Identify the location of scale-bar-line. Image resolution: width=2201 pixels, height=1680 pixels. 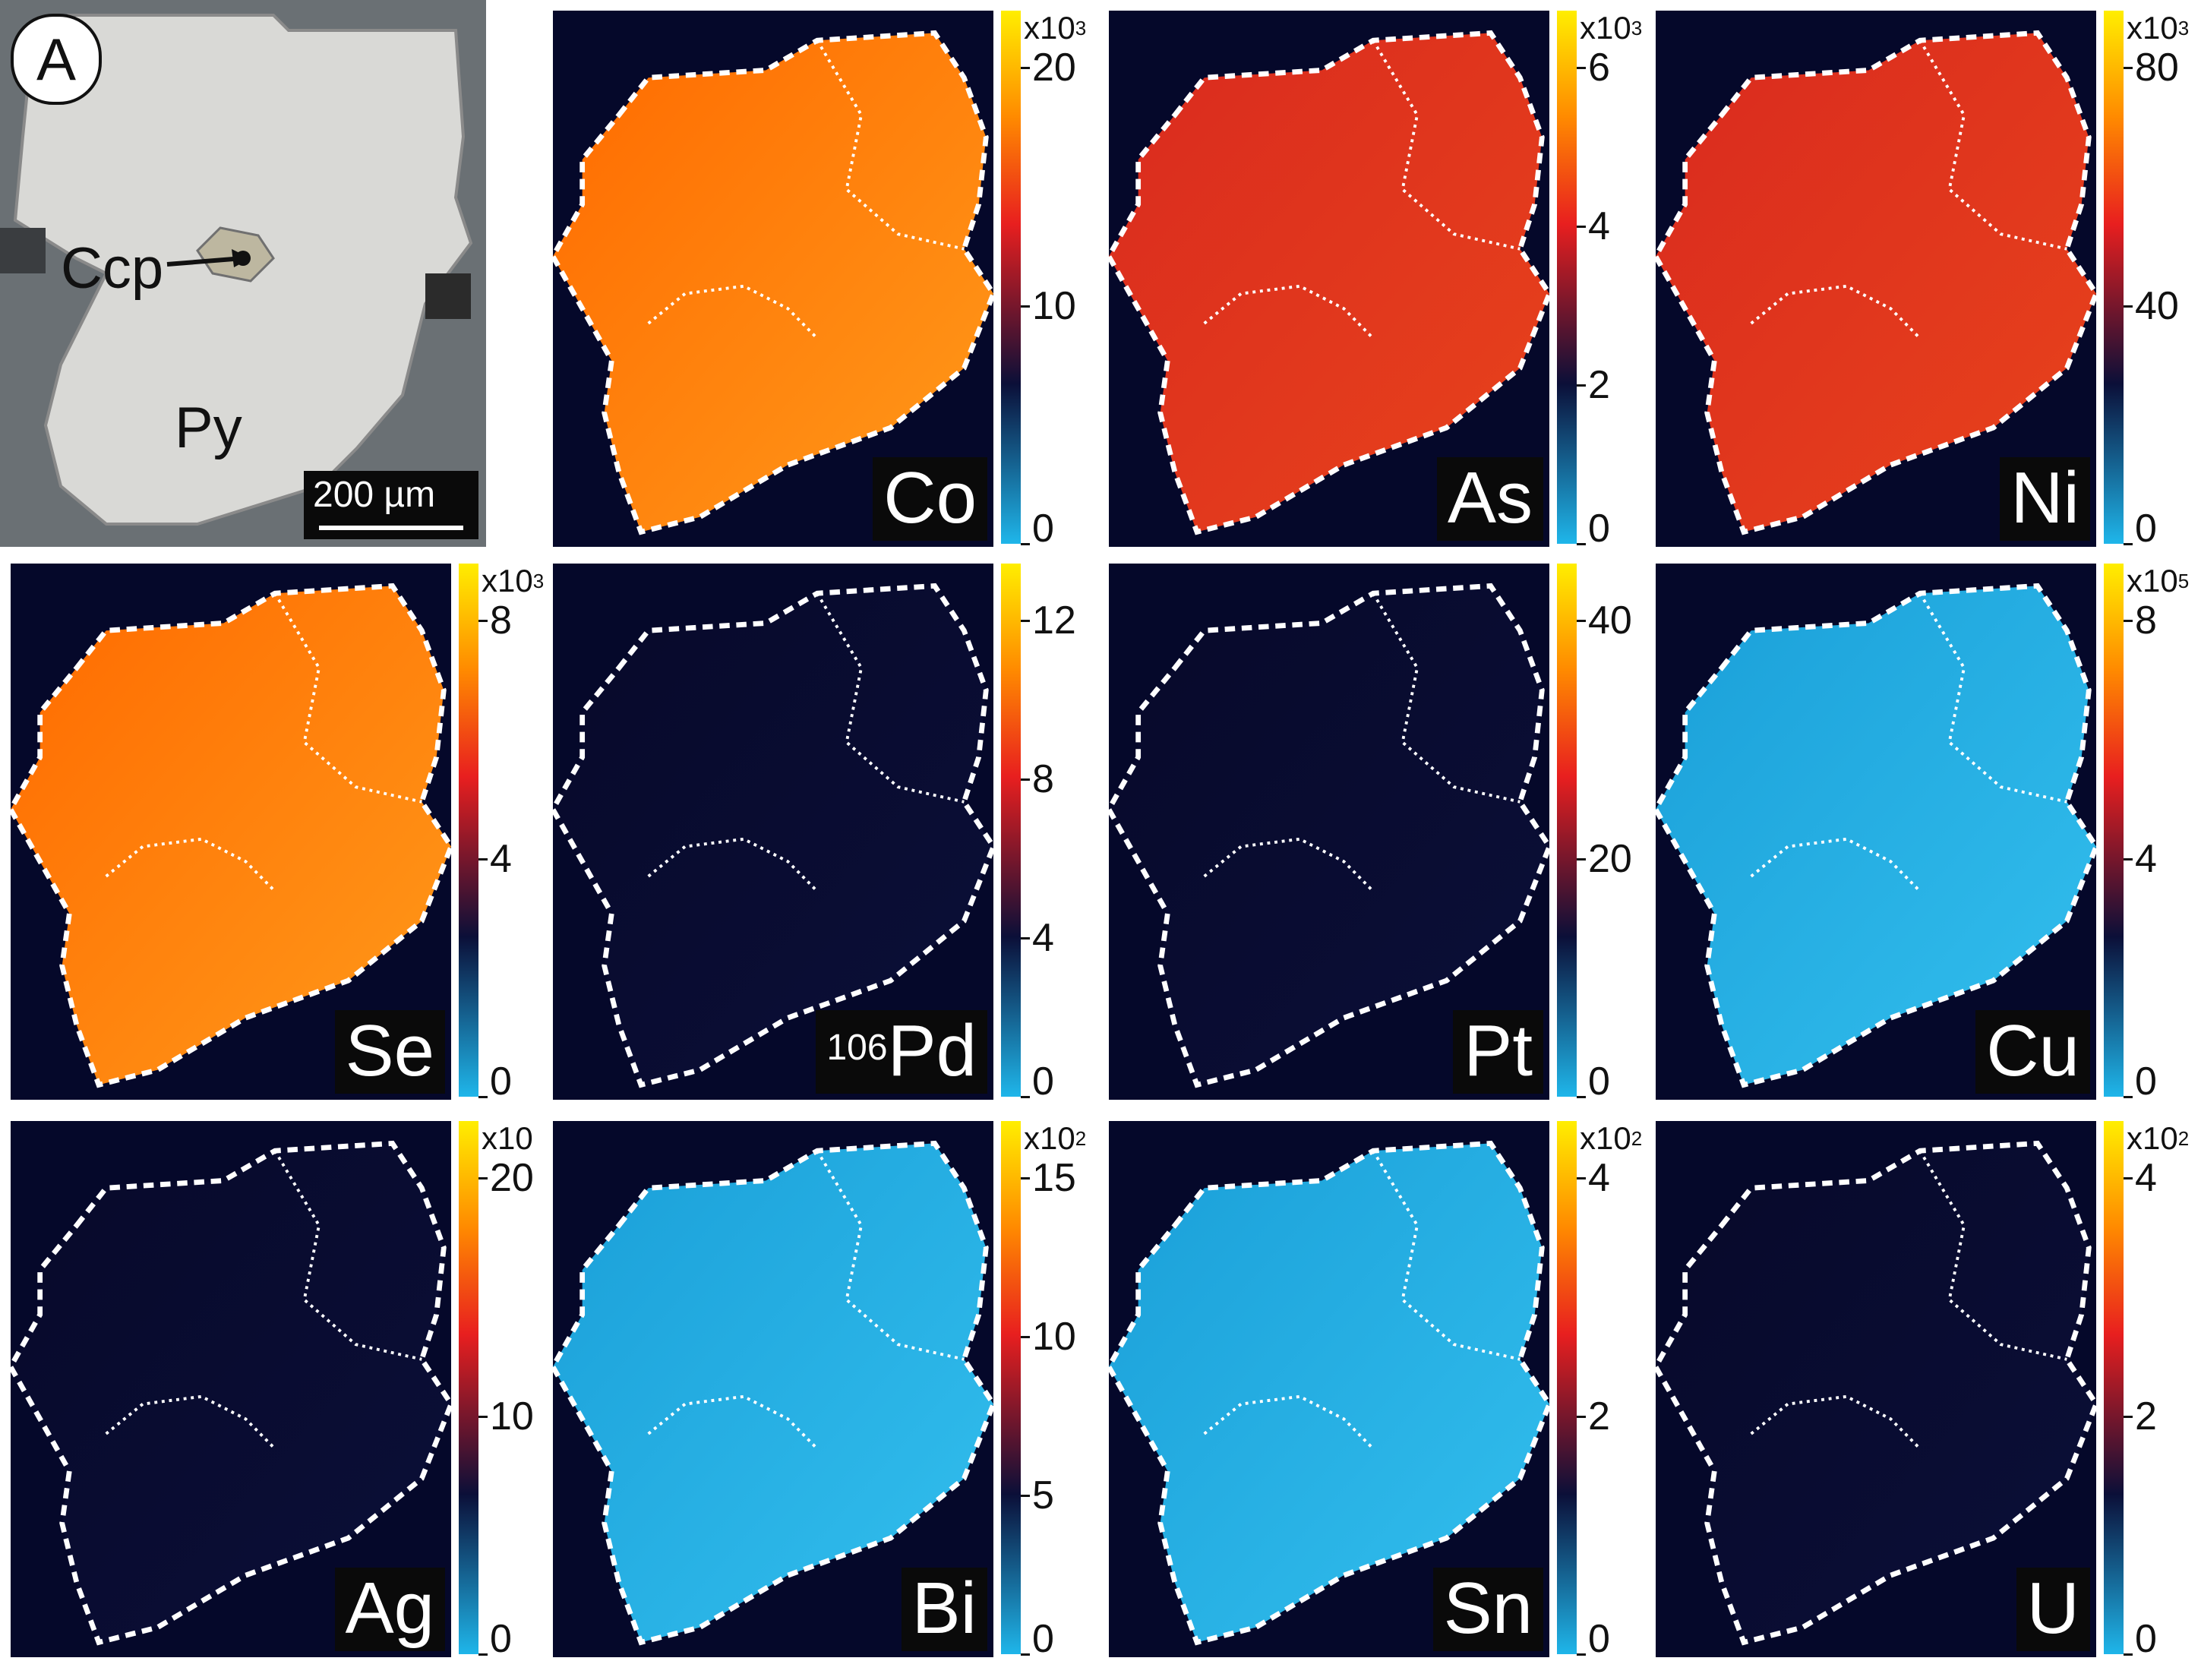
(391, 528).